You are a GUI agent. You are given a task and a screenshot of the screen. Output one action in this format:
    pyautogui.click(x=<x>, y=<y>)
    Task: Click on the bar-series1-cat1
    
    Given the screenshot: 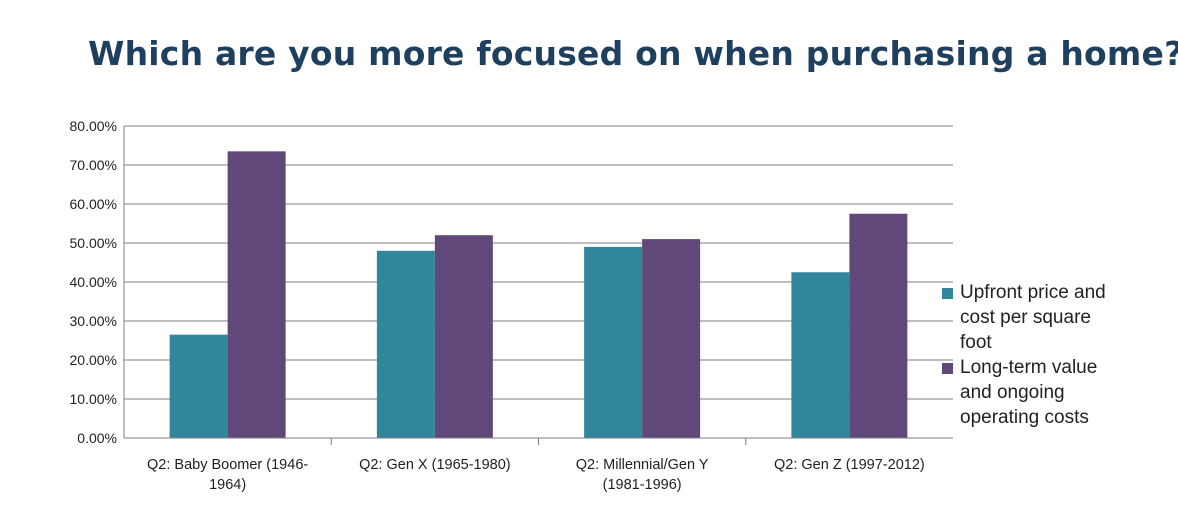 What is the action you would take?
    pyautogui.click(x=198, y=386)
    